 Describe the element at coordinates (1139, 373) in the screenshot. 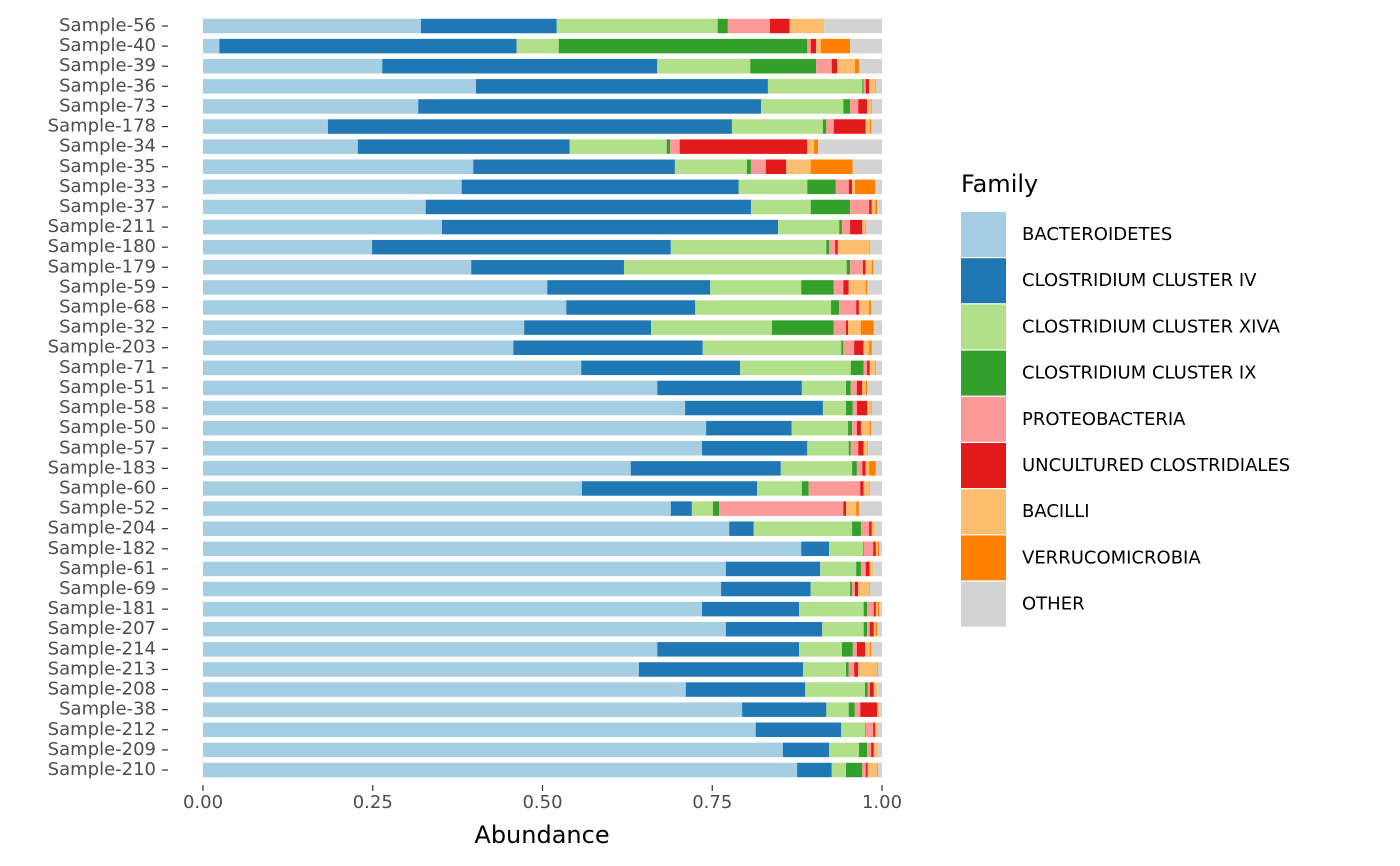

I see `legend-label: CLOSTRIDIUM CLUSTER IX` at that location.